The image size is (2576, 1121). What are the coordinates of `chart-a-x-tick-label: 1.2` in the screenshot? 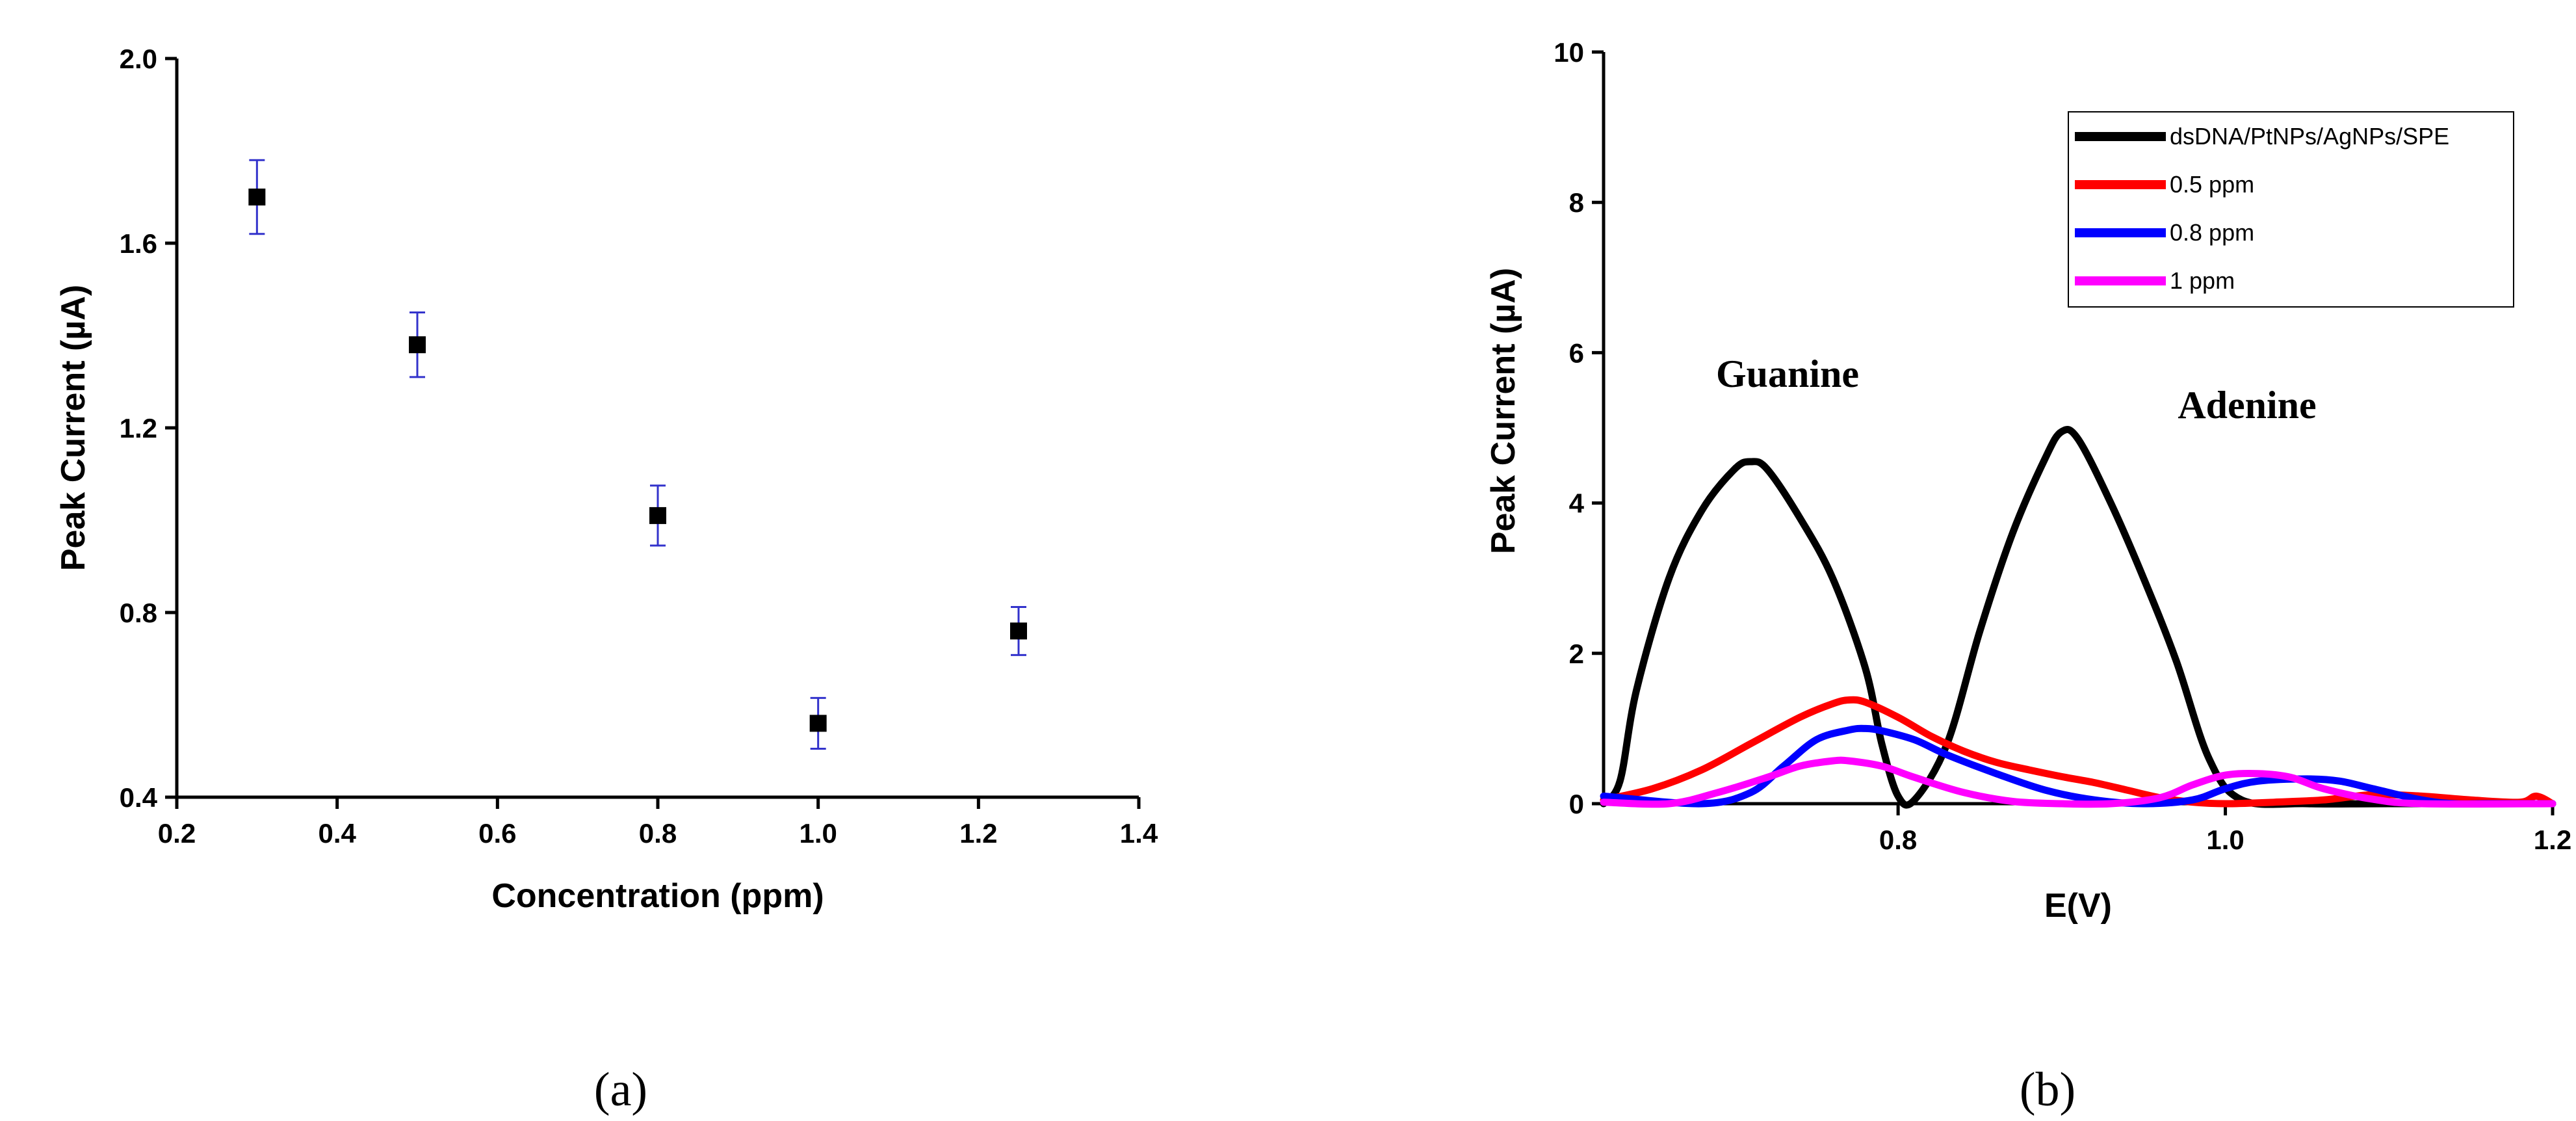 It's located at (978, 834).